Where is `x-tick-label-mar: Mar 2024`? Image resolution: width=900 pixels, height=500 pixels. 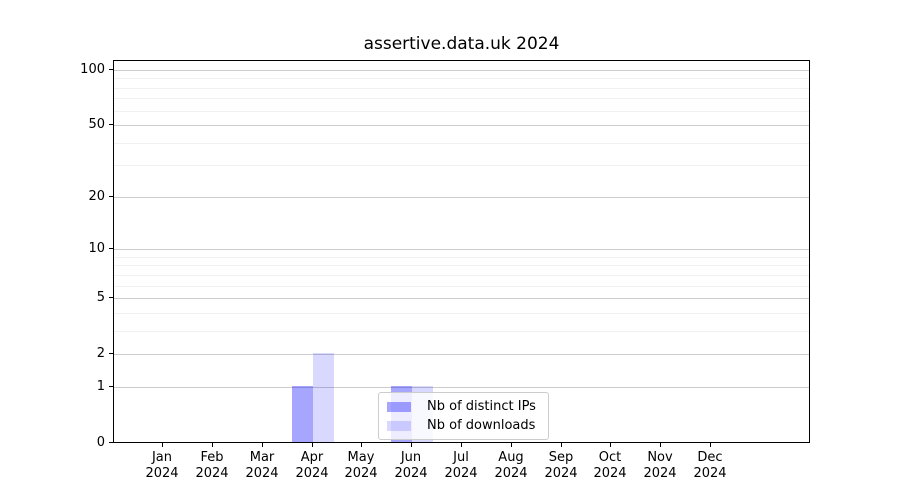
x-tick-label-mar: Mar 2024 is located at coordinates (262, 465).